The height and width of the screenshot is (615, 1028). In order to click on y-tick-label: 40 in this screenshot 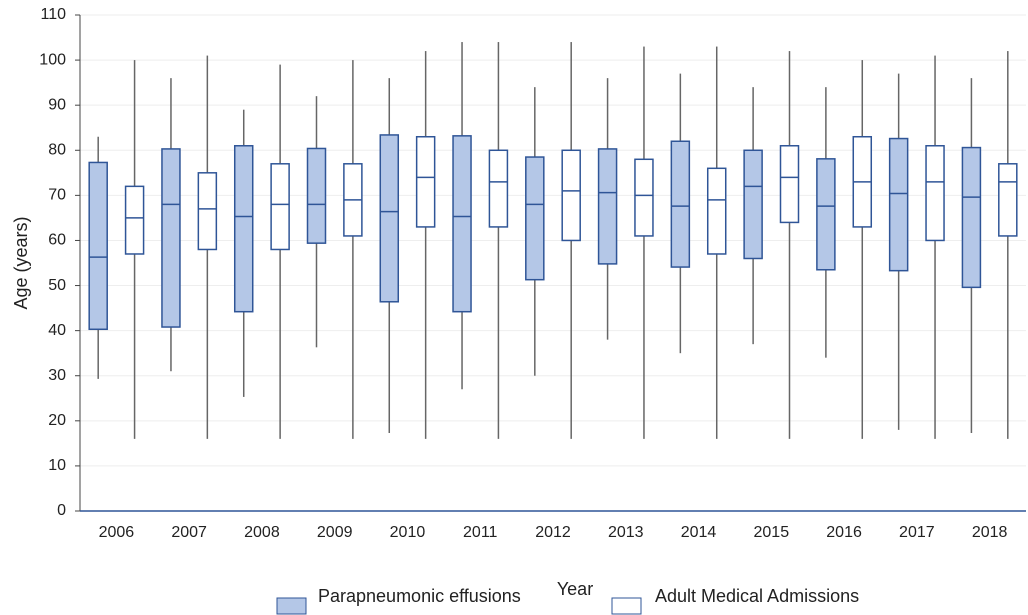, I will do `click(57, 330)`.